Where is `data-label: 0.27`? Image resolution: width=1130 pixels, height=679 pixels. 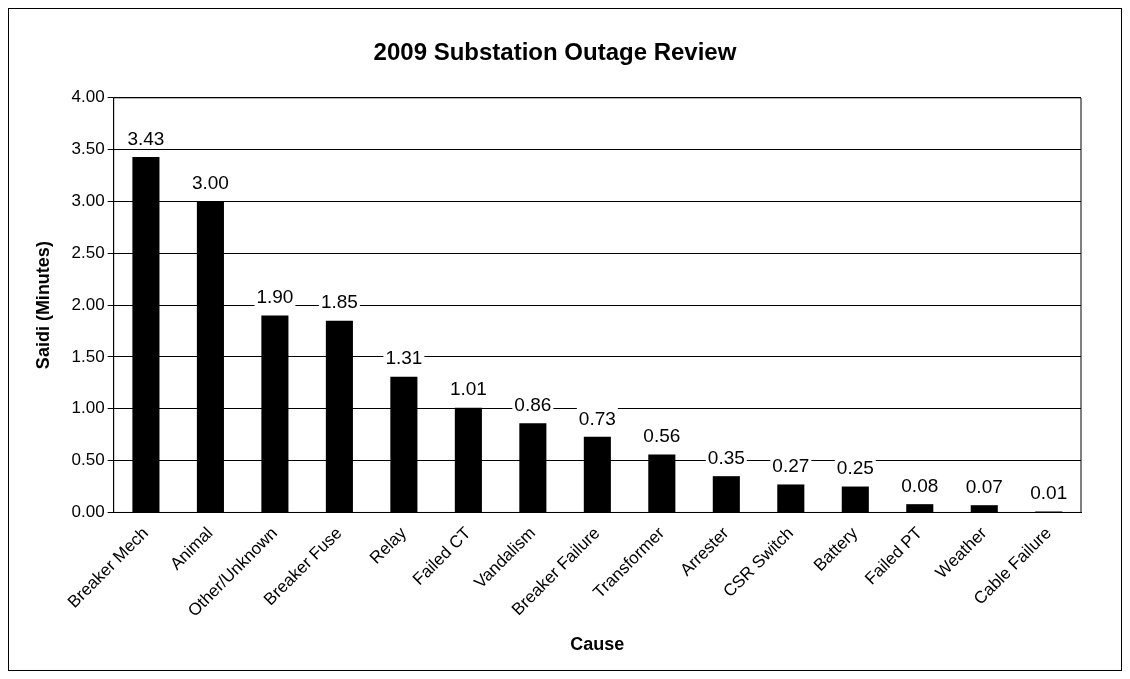
data-label: 0.27 is located at coordinates (791, 466).